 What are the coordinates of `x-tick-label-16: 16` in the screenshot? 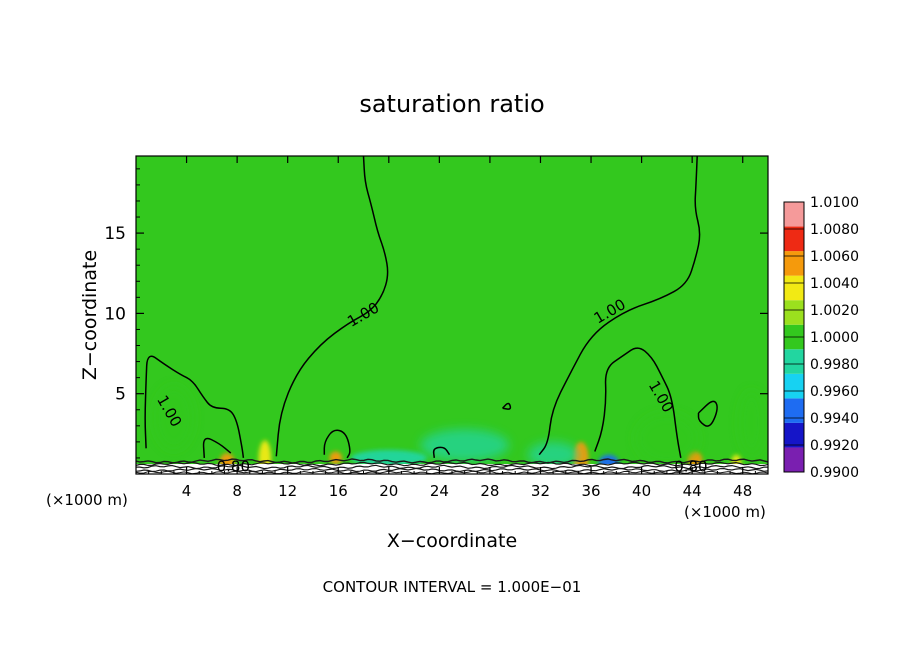 It's located at (338, 491).